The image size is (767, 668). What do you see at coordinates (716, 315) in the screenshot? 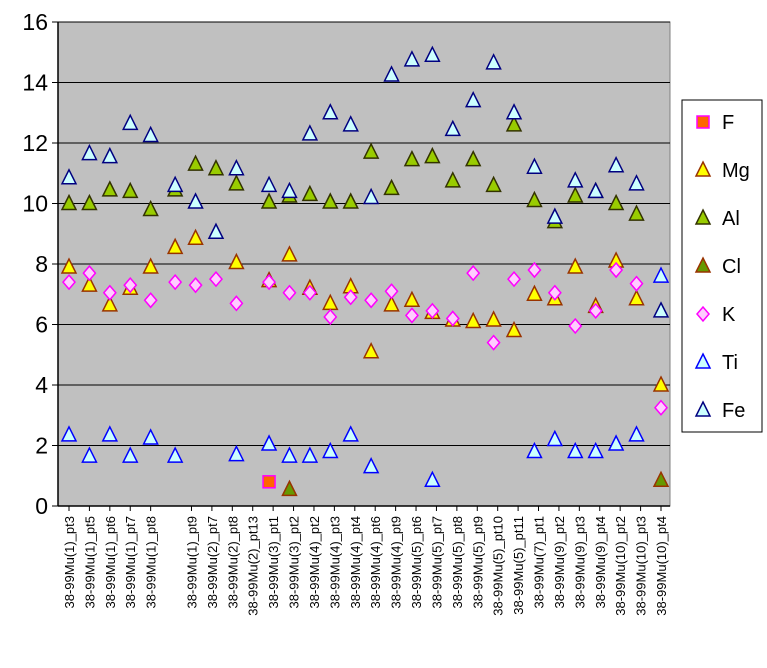
I see `legend-item-k: K` at bounding box center [716, 315].